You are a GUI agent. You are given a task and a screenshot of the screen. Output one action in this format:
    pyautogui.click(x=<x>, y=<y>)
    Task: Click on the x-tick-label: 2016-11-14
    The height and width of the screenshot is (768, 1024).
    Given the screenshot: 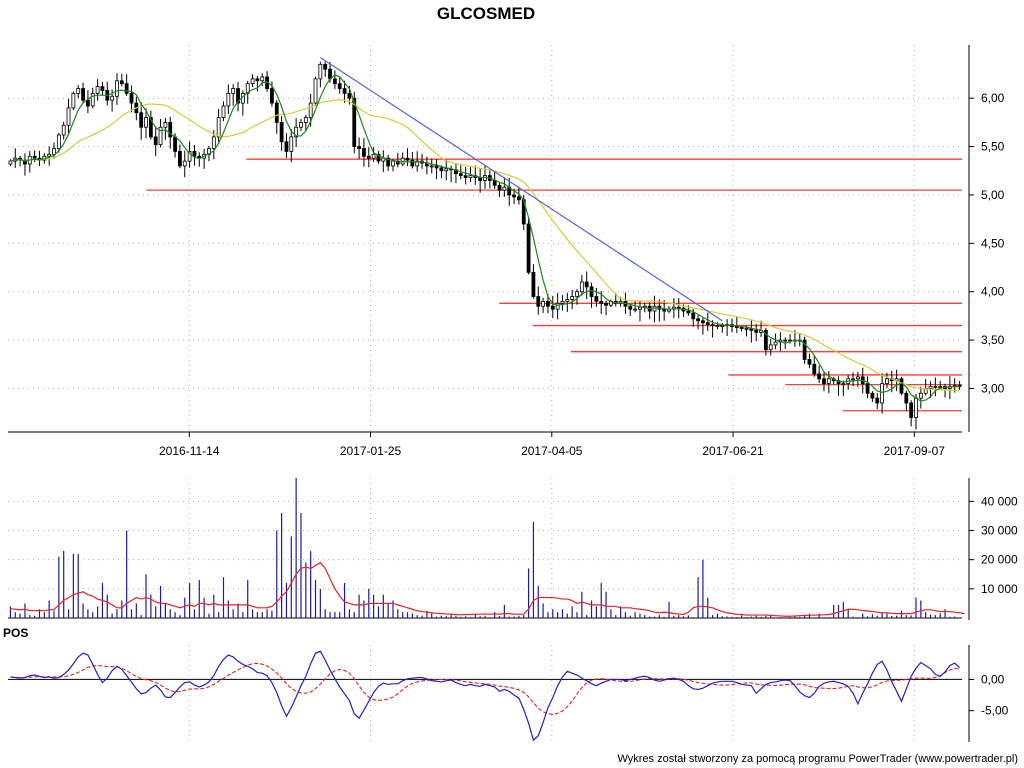 What is the action you would take?
    pyautogui.click(x=189, y=451)
    